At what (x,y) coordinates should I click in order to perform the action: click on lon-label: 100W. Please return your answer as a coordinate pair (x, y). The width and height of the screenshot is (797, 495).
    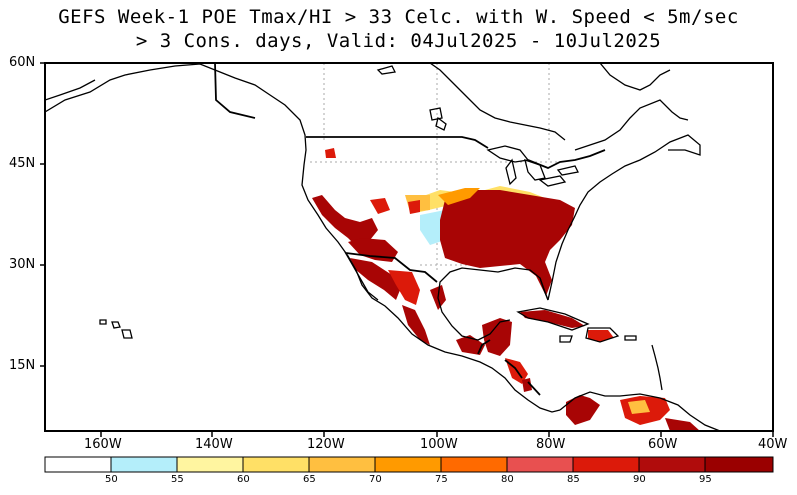
    Looking at the image, I should click on (439, 444).